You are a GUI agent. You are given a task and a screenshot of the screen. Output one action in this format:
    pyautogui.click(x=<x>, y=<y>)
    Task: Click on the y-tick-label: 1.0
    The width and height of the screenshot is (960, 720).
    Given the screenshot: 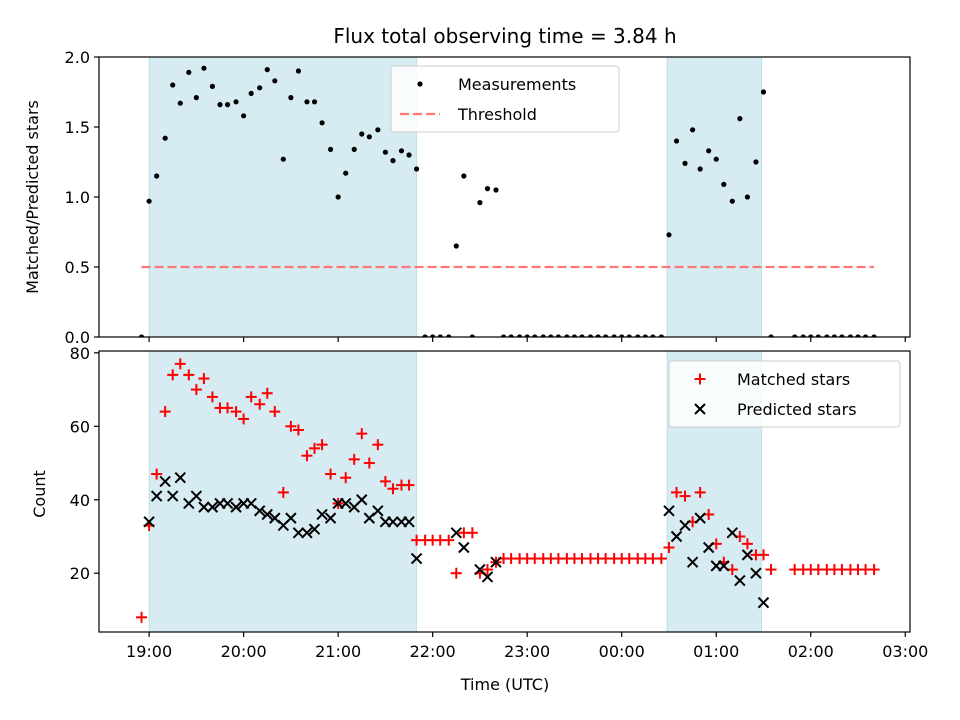 What is the action you would take?
    pyautogui.click(x=77, y=197)
    